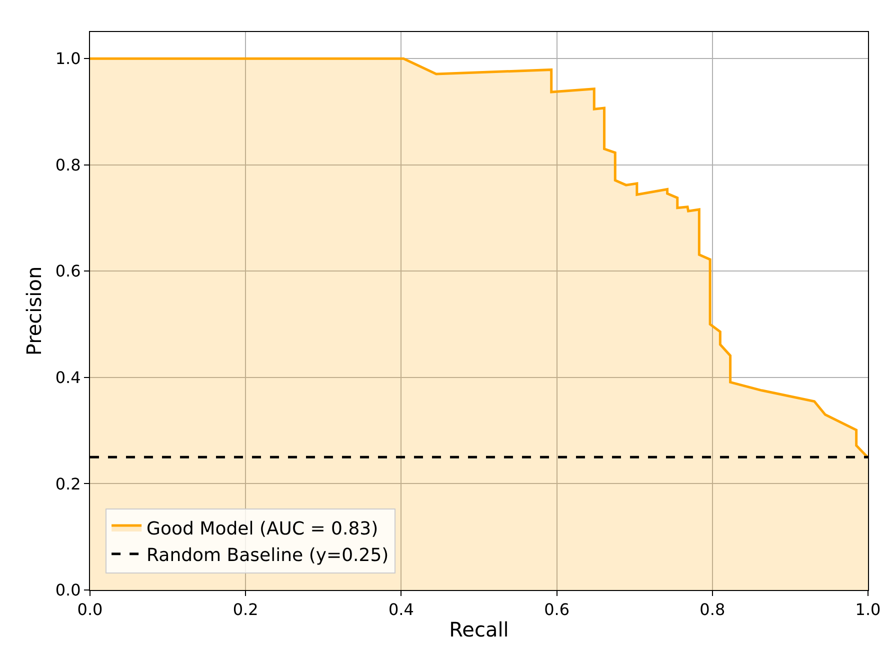 This screenshot has height=655, width=893. What do you see at coordinates (245, 610) in the screenshot?
I see `x-tick-label: 0.2` at bounding box center [245, 610].